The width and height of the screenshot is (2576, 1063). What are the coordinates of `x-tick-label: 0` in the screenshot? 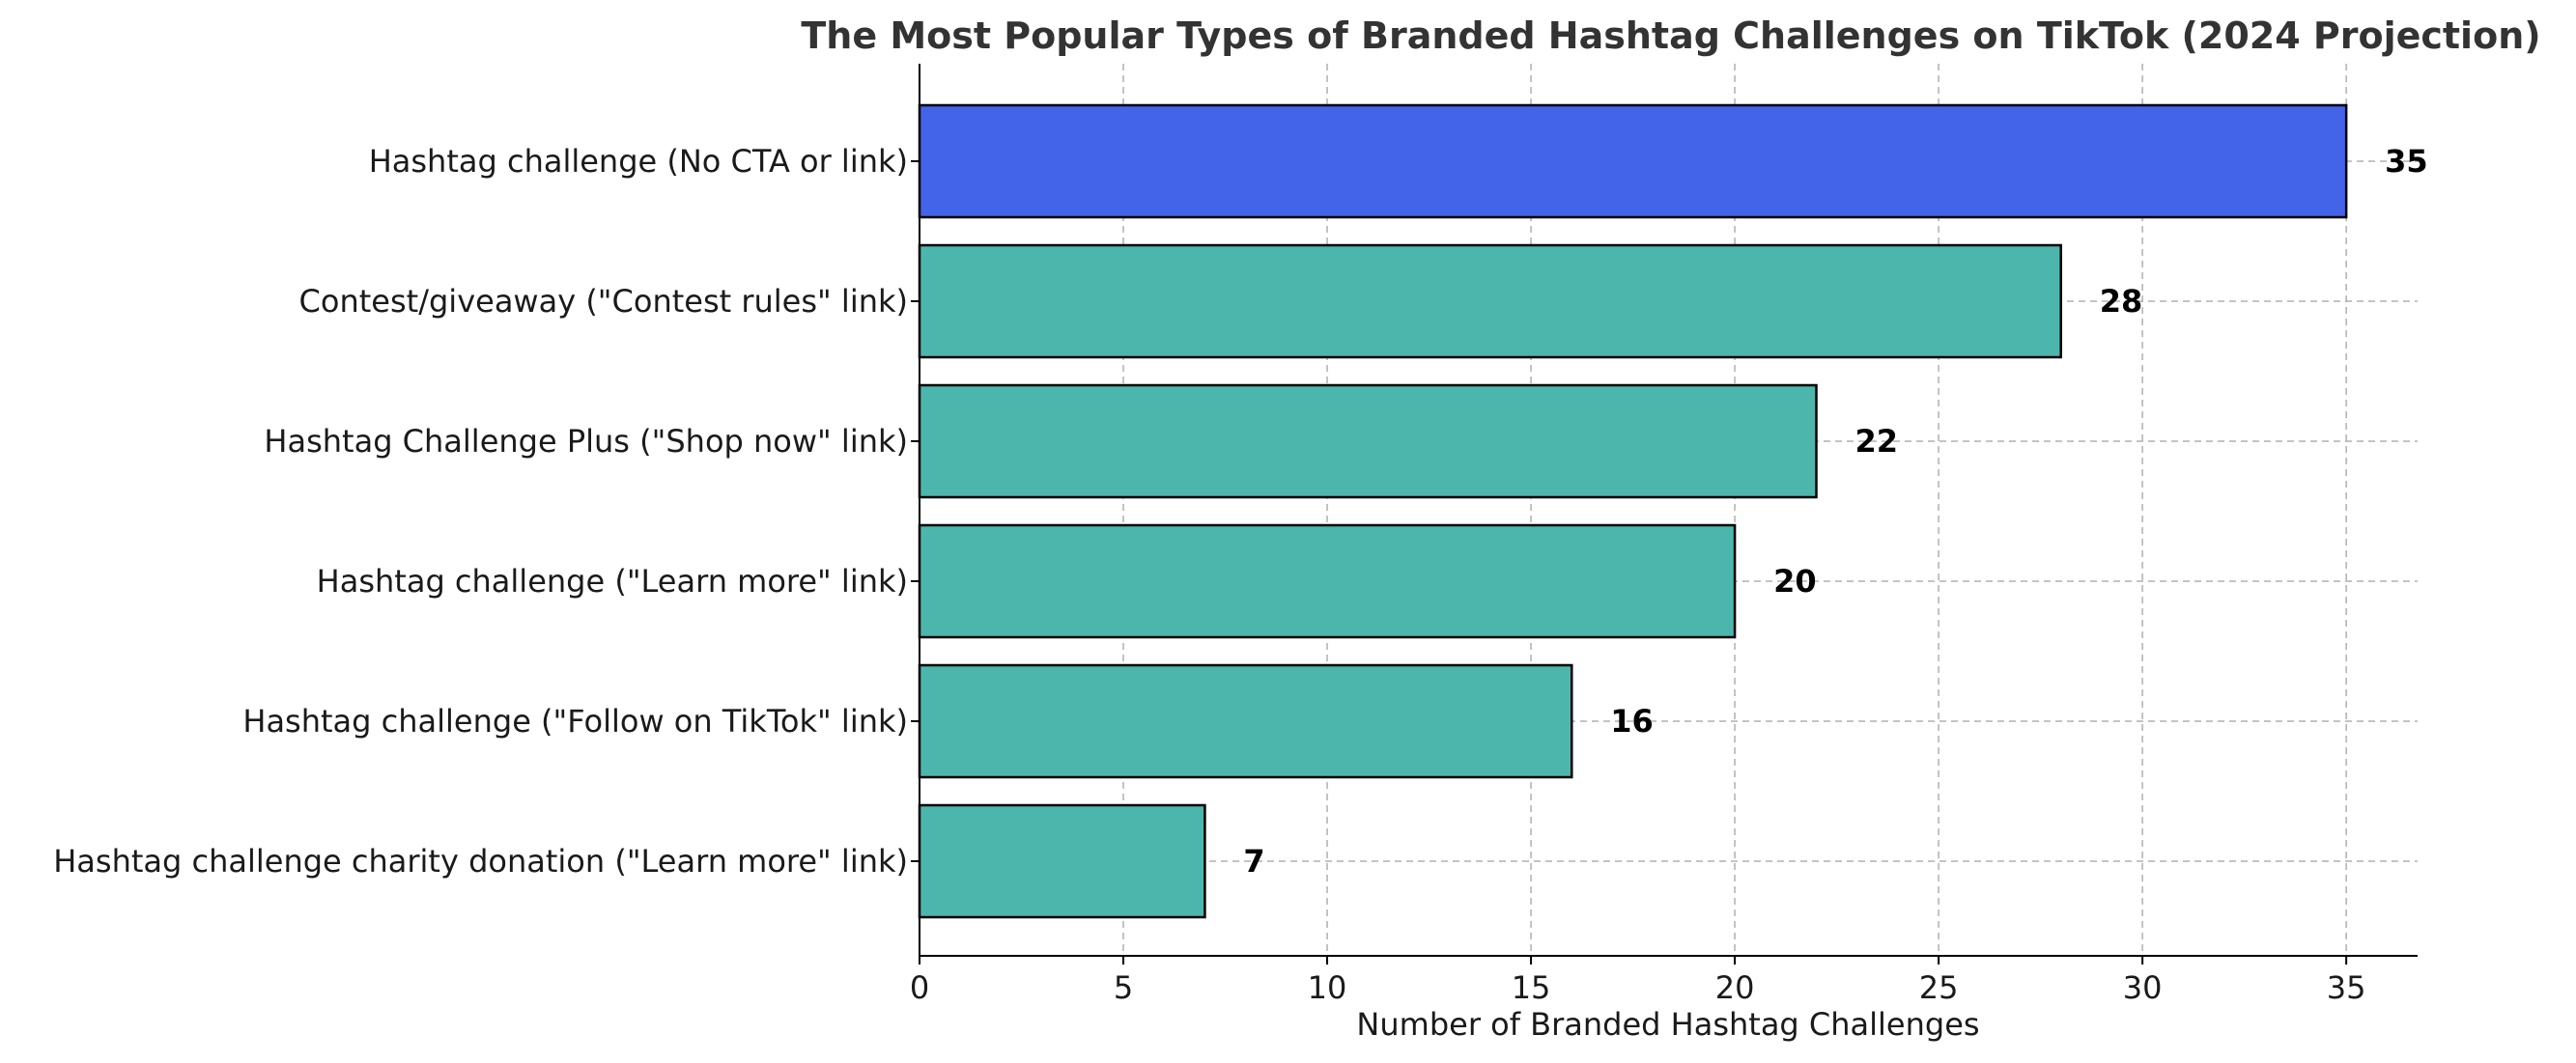 It's located at (919, 987).